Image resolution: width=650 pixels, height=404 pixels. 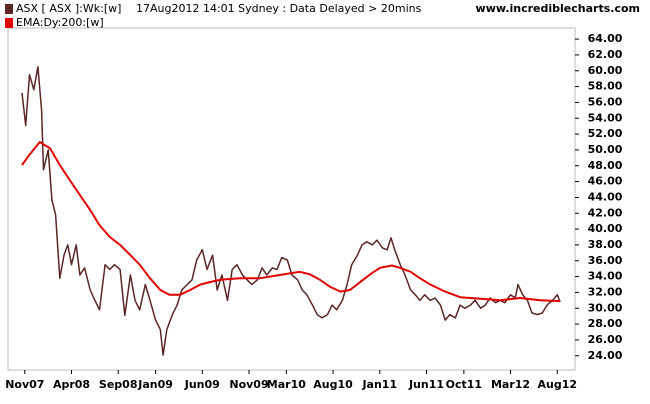 I want to click on legend-label: EMA:Dy:200:[w], so click(x=60, y=22).